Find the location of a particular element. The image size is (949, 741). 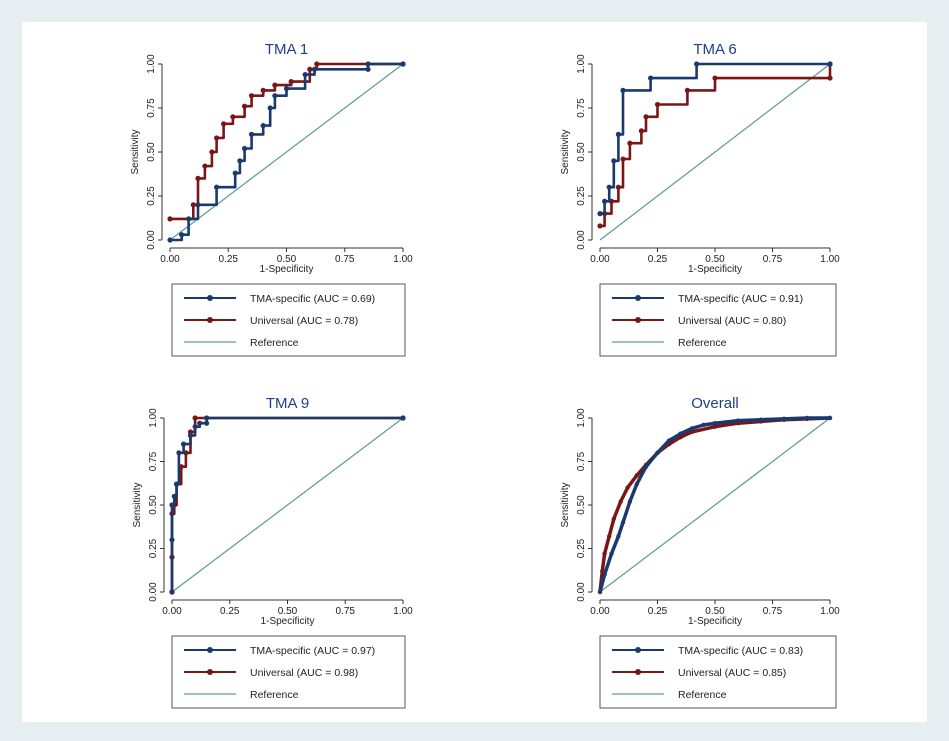

y-tick-label: 0.25 is located at coordinates (581, 548).